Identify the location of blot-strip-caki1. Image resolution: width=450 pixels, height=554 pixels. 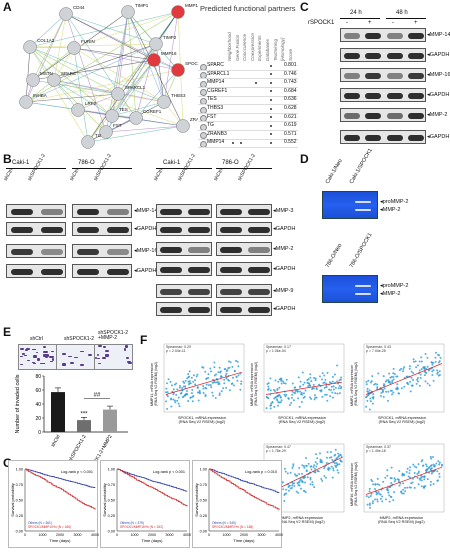
(36, 229).